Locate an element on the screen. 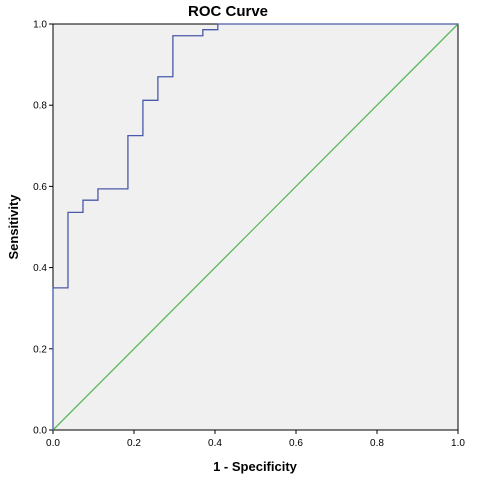  x-tick-label: 1.0 is located at coordinates (458, 443).